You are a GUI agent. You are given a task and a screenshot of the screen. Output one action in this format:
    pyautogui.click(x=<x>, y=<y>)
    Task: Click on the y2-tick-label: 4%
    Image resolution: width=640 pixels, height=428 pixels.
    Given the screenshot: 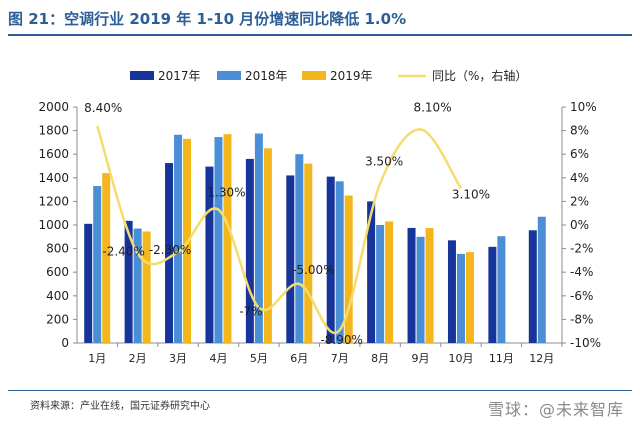 What is the action you would take?
    pyautogui.click(x=579, y=178)
    